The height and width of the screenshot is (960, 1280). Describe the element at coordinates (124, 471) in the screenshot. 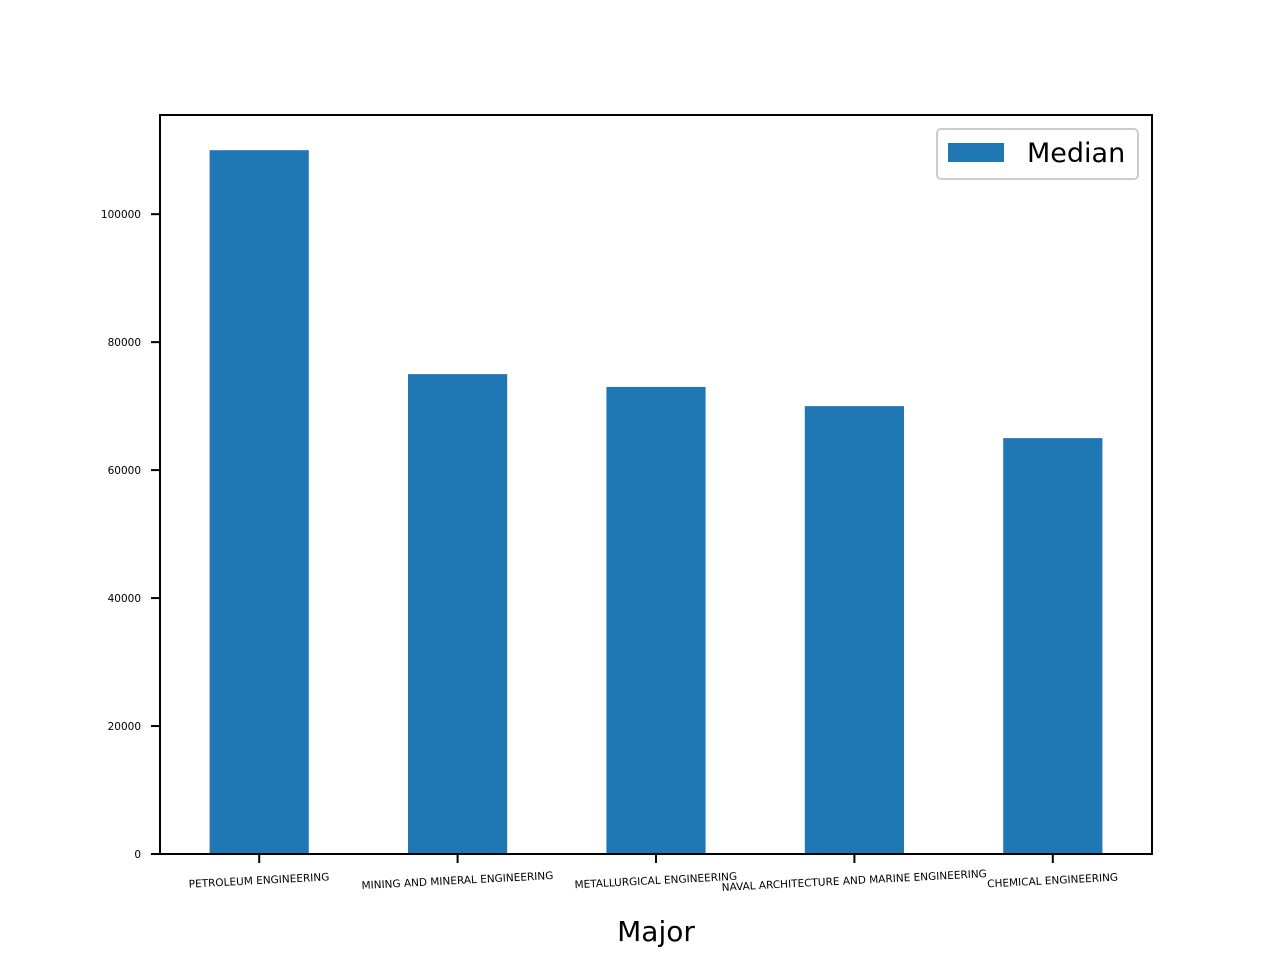

I see `y-tick-label: 60000` at that location.